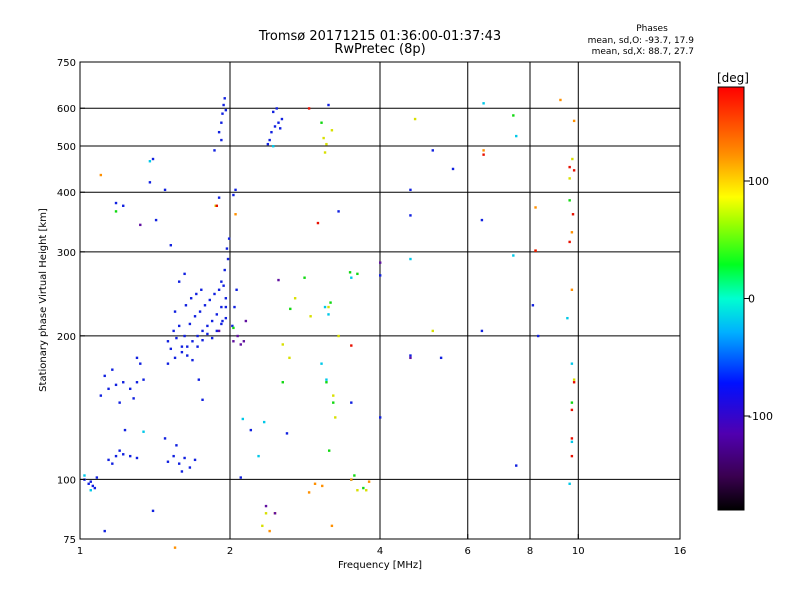 Image resolution: width=800 pixels, height=600 pixels. What do you see at coordinates (652, 29) in the screenshot?
I see `stats-heading: Phases` at bounding box center [652, 29].